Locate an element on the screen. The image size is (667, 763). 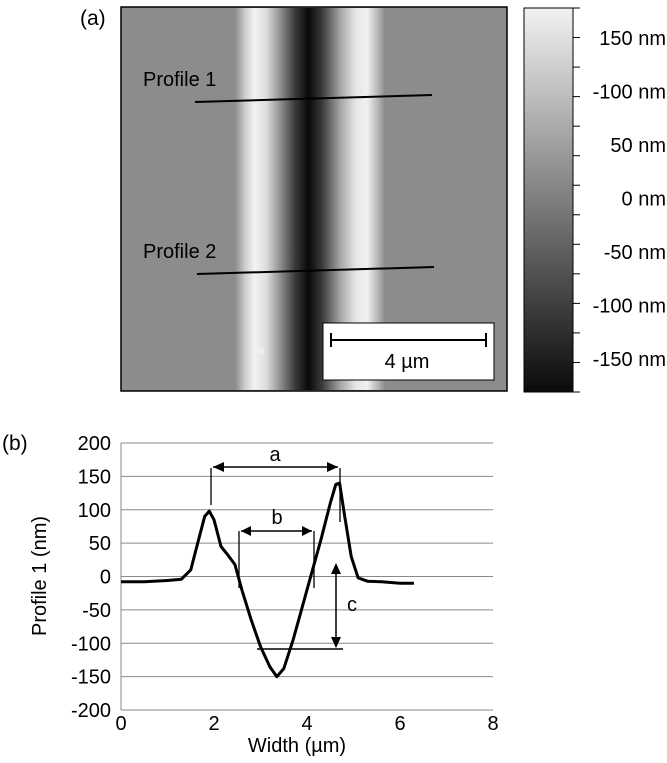
colorbar-tick-label: -50 nm is located at coordinates (635, 253).